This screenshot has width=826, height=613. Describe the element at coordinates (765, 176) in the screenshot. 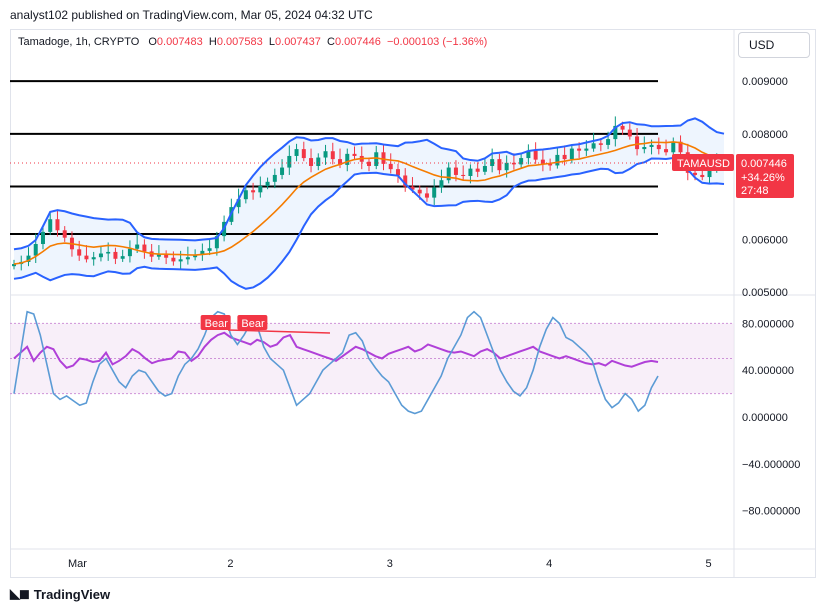

I see `price-tag-bg` at that location.